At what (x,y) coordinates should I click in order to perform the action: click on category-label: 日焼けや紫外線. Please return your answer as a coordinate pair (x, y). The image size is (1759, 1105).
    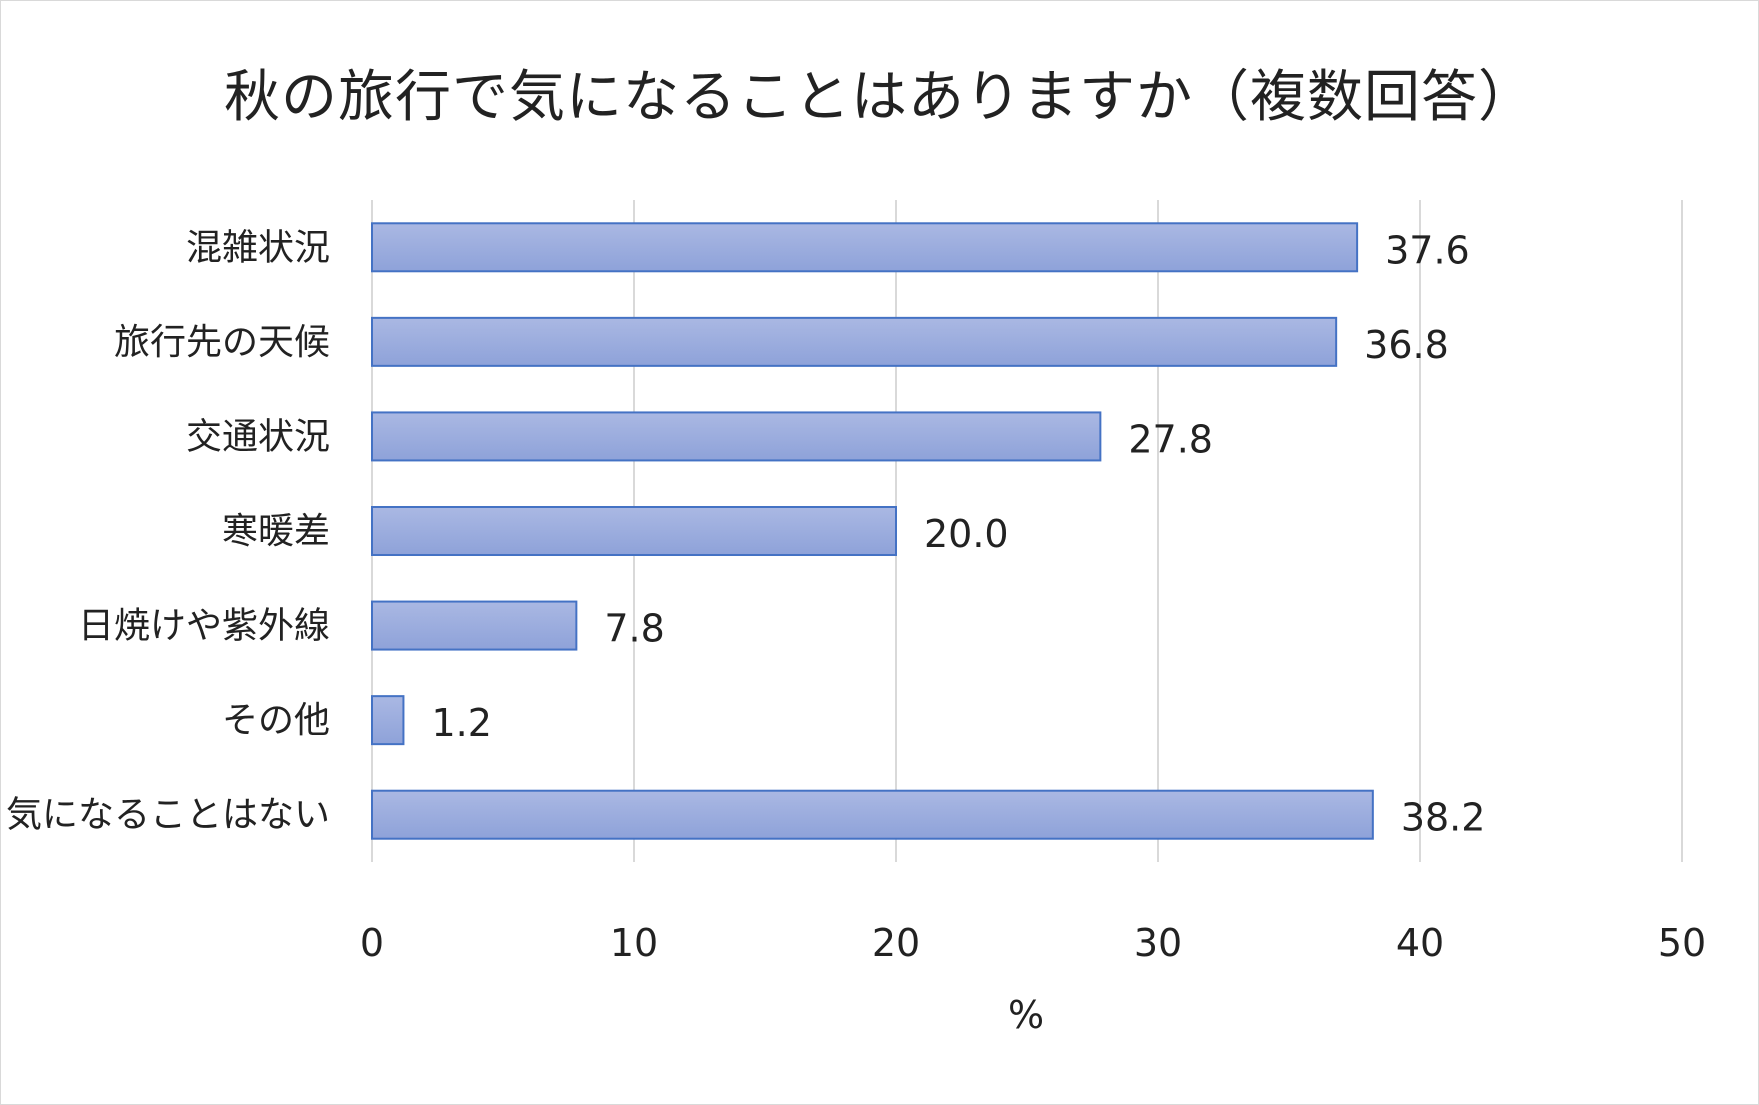
    Looking at the image, I should click on (204, 626).